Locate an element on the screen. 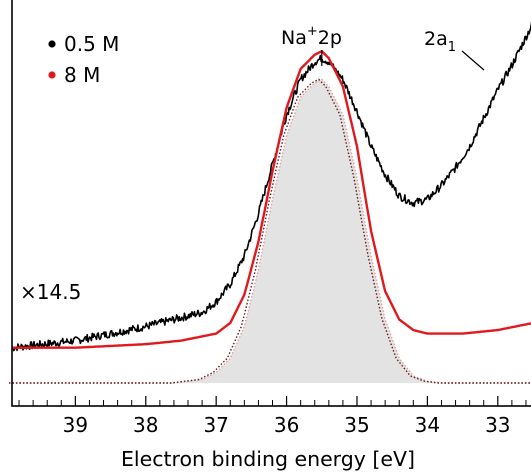 The height and width of the screenshot is (475, 531). x-tick-label: 34 is located at coordinates (427, 425).